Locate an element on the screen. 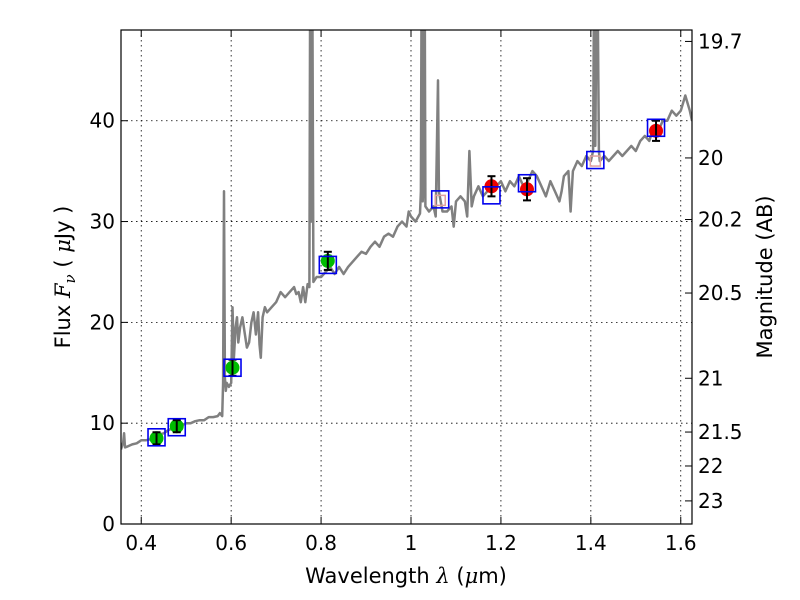  magnitude-tick-label: 21 is located at coordinates (710, 378).